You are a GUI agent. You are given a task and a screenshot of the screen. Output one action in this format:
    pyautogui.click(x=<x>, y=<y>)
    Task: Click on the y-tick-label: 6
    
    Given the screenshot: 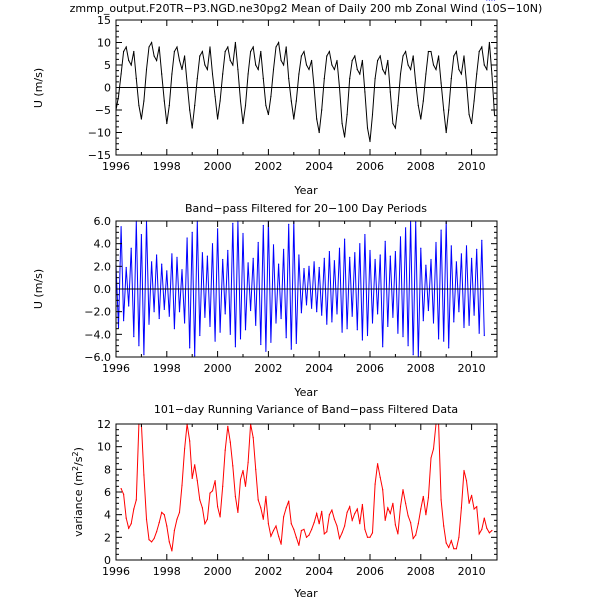 What is the action you would take?
    pyautogui.click(x=107, y=492)
    